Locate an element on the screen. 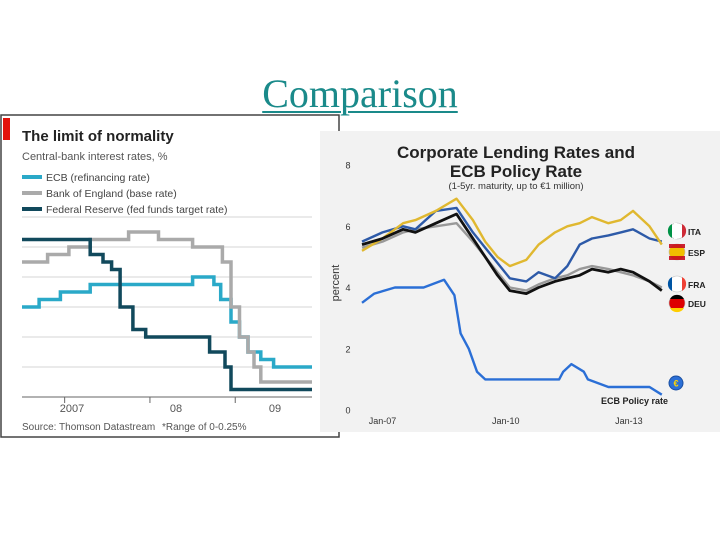  legend-label-ecb: ECB (refinancing rate) is located at coordinates (98, 178).